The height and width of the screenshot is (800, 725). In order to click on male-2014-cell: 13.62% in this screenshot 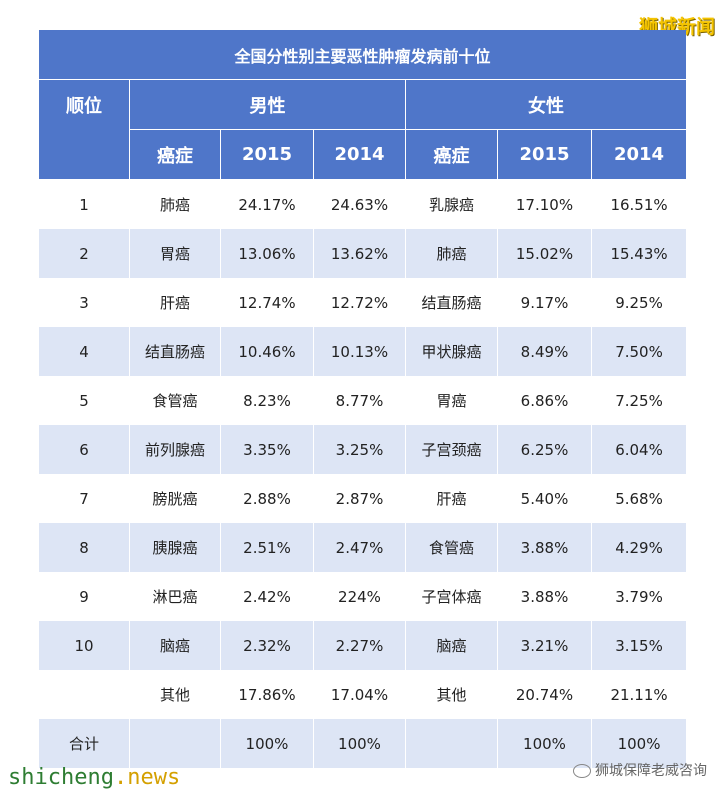, I will do `click(360, 253)`.